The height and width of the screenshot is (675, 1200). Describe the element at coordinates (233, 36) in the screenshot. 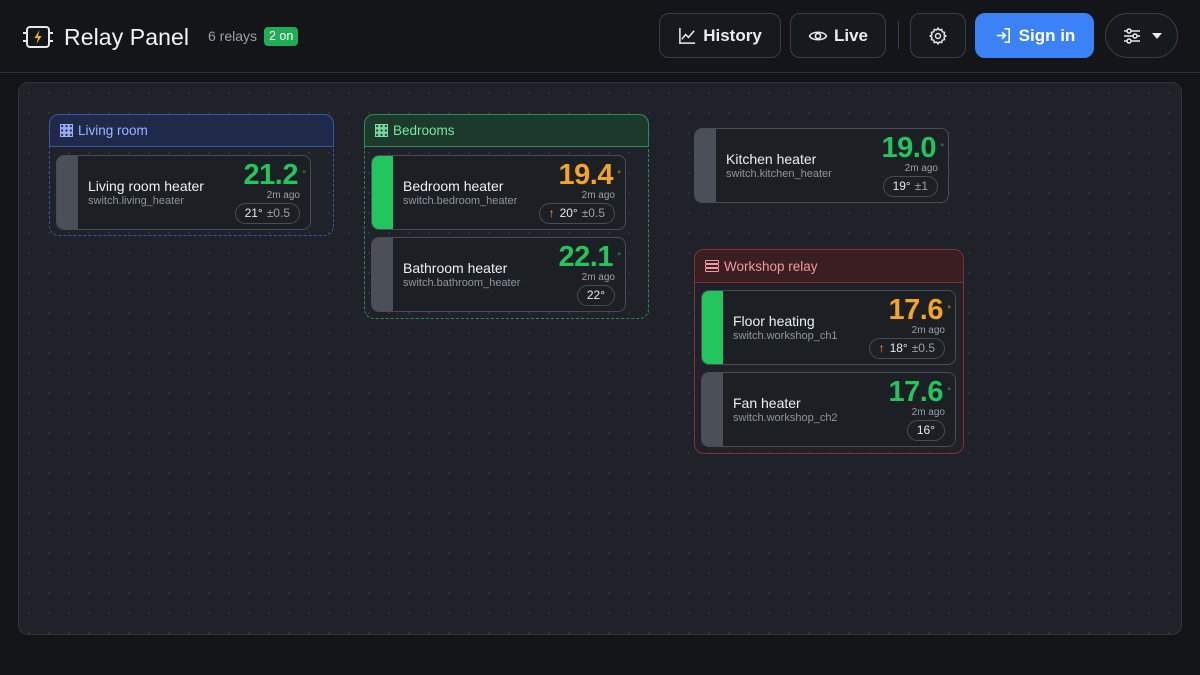

I see `relay-count: 6 relays` at that location.